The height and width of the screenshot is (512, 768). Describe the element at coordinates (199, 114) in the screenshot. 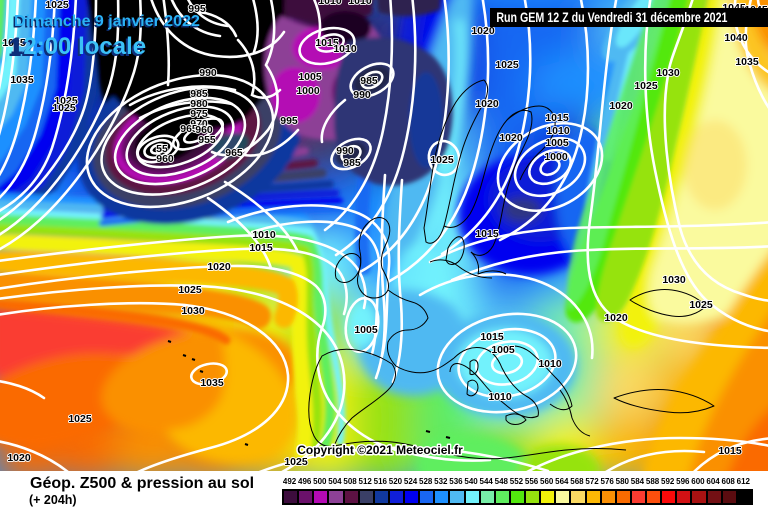

I see `svg-text: 975` at that location.